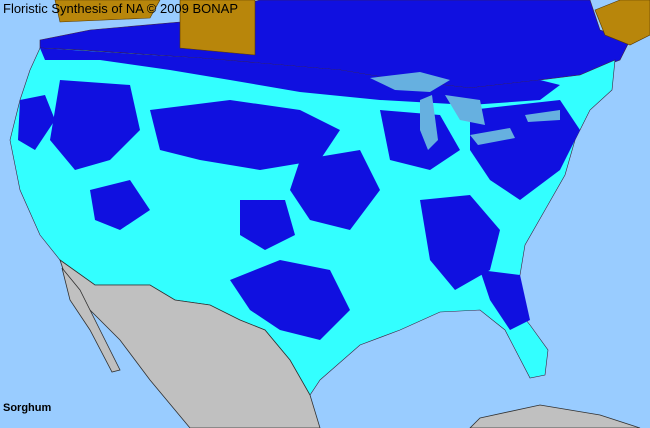 This screenshot has height=428, width=650. What do you see at coordinates (217, 28) in the screenshot?
I see `canada-brown-west` at bounding box center [217, 28].